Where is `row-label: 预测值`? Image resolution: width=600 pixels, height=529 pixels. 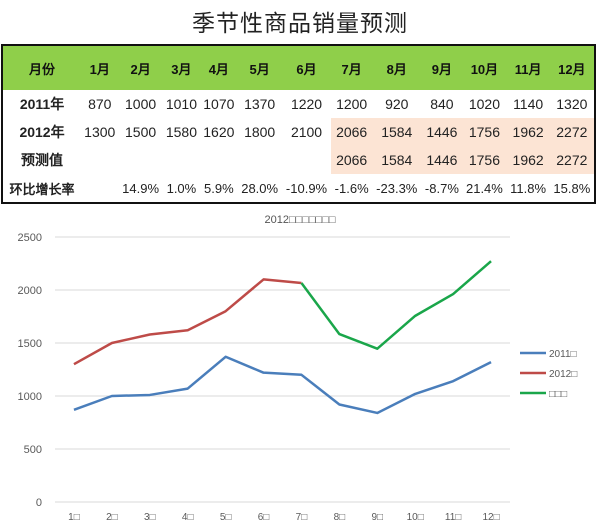 row-label: 预测值 is located at coordinates (42, 160).